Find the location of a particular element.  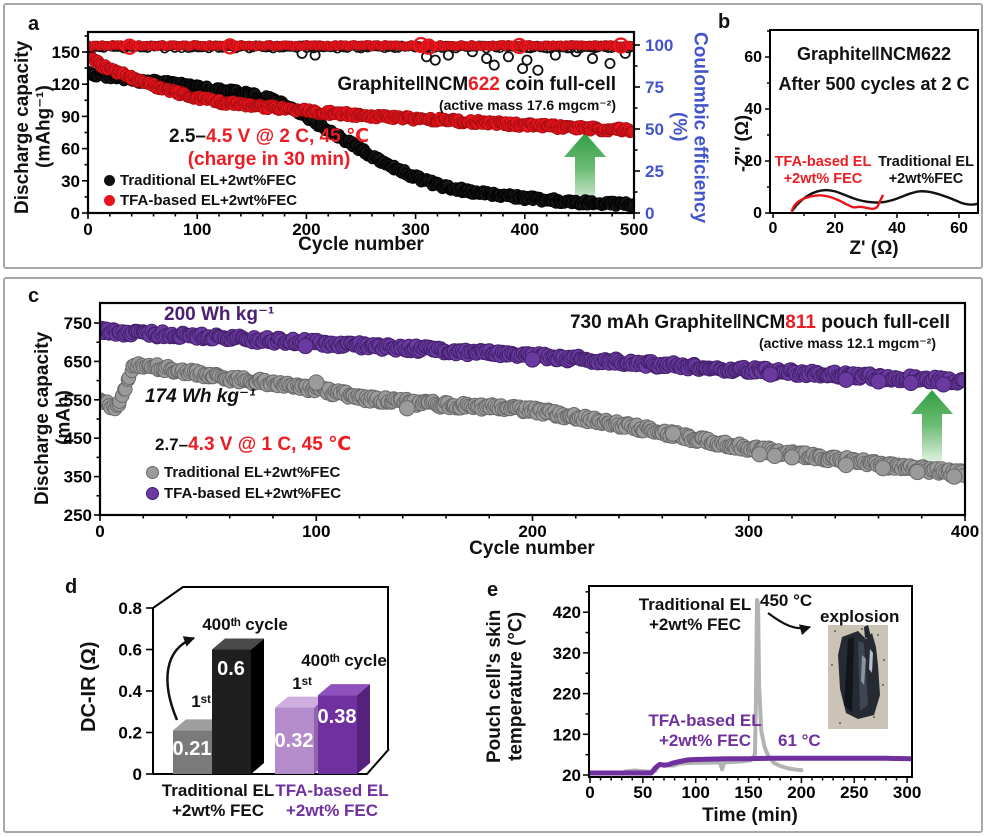

svg-text: 350 is located at coordinates (78, 477).